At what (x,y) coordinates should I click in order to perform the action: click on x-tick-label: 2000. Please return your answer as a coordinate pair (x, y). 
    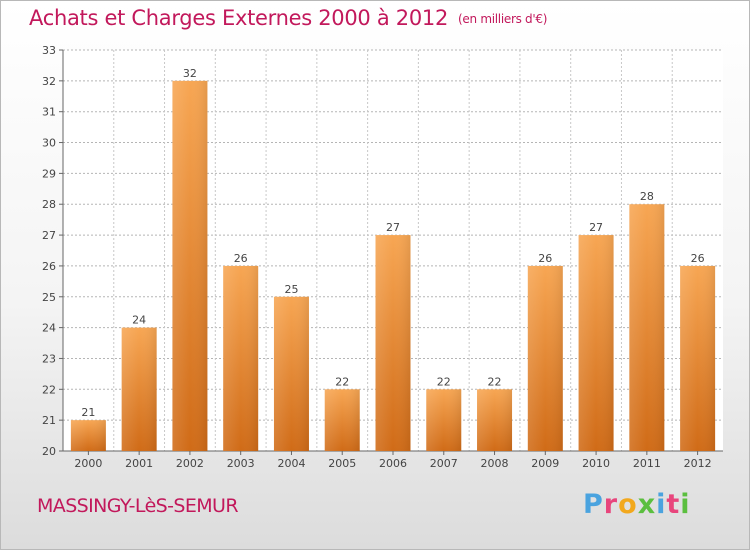
    Looking at the image, I should click on (88, 463).